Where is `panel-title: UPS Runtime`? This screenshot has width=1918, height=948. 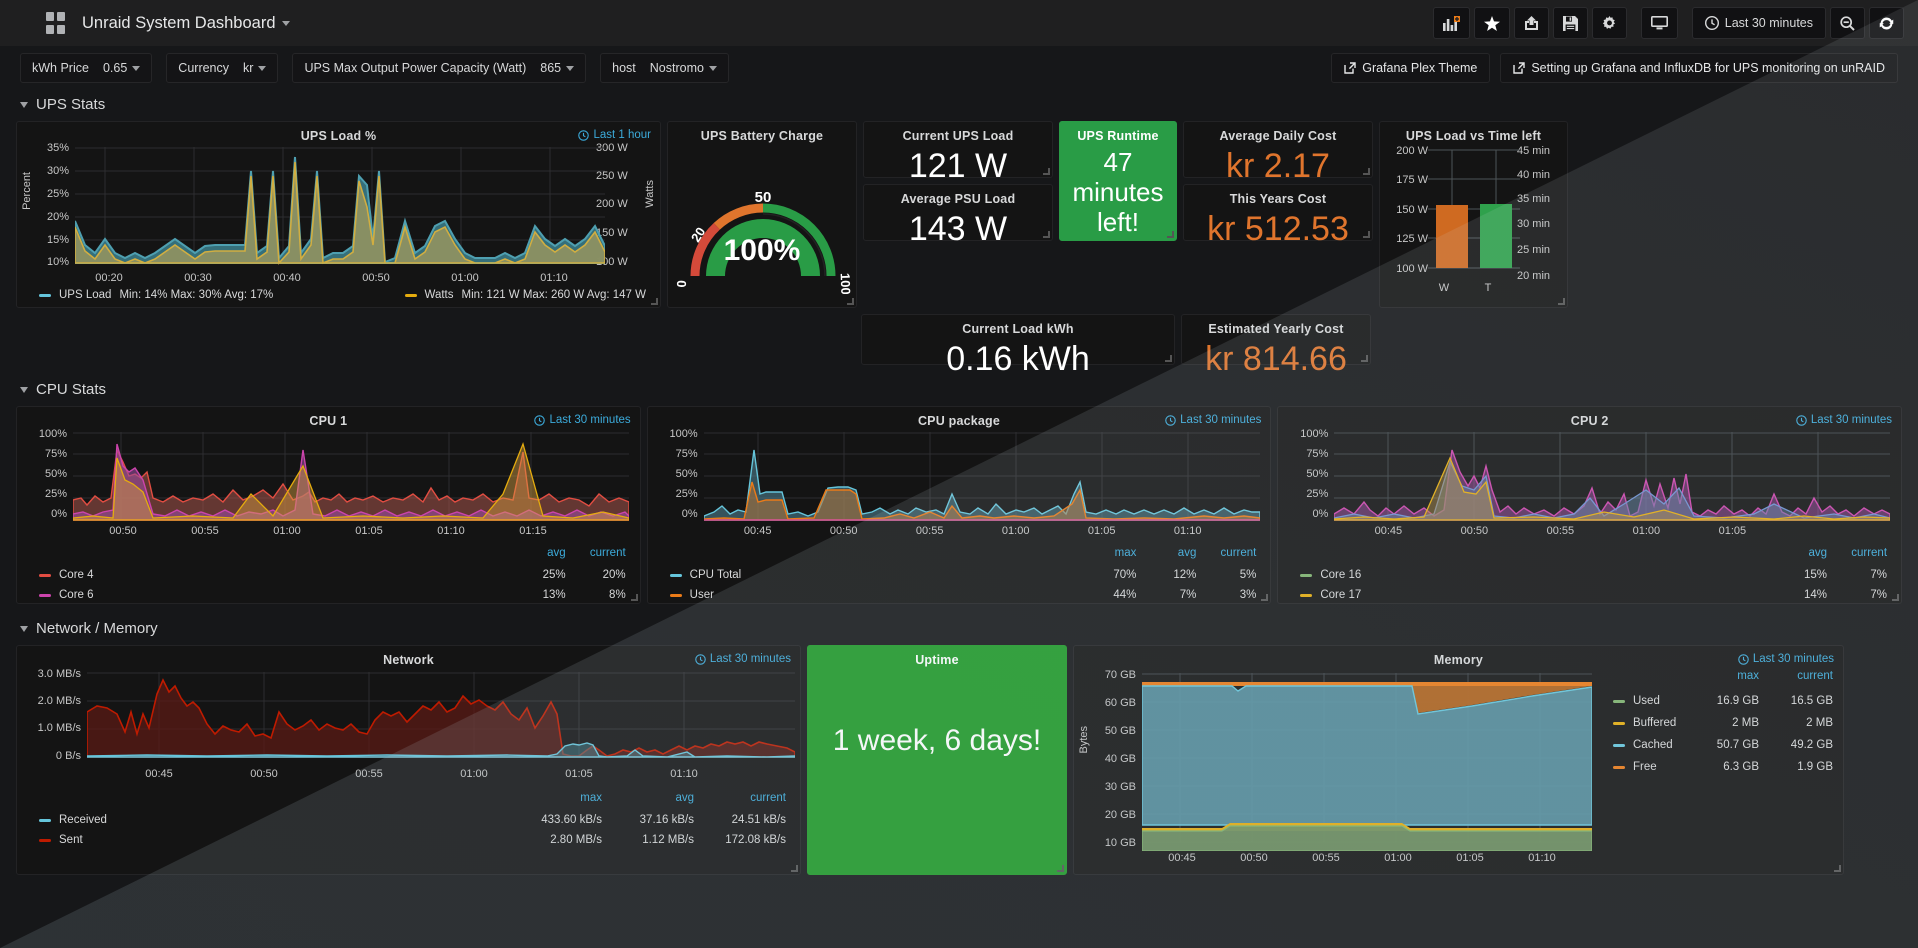
panel-title: UPS Runtime is located at coordinates (1118, 136).